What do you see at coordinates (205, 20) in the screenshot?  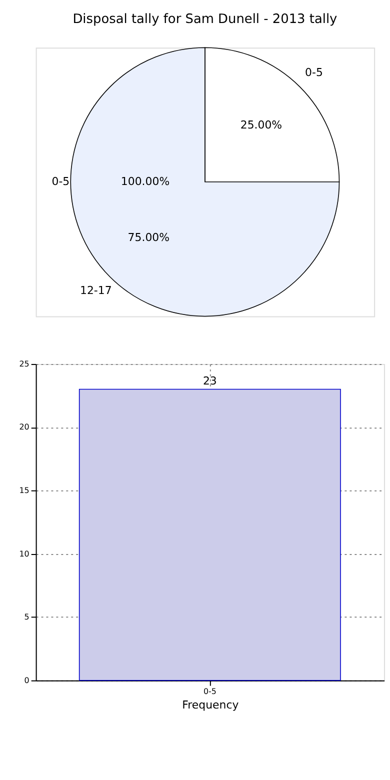 I see `chart-title: Disposal tally for Sam Dunell - 2013 tally` at bounding box center [205, 20].